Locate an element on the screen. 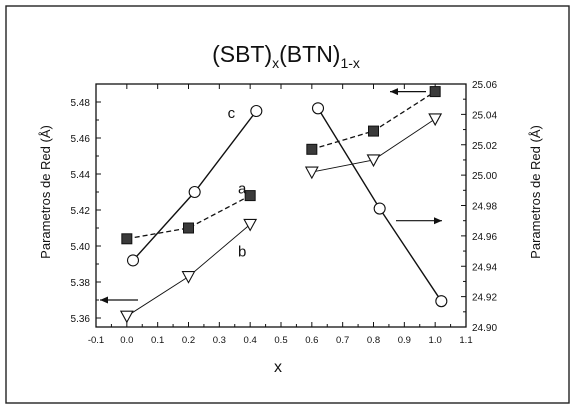  y-right-tick-label: 24.94 is located at coordinates (484, 267).